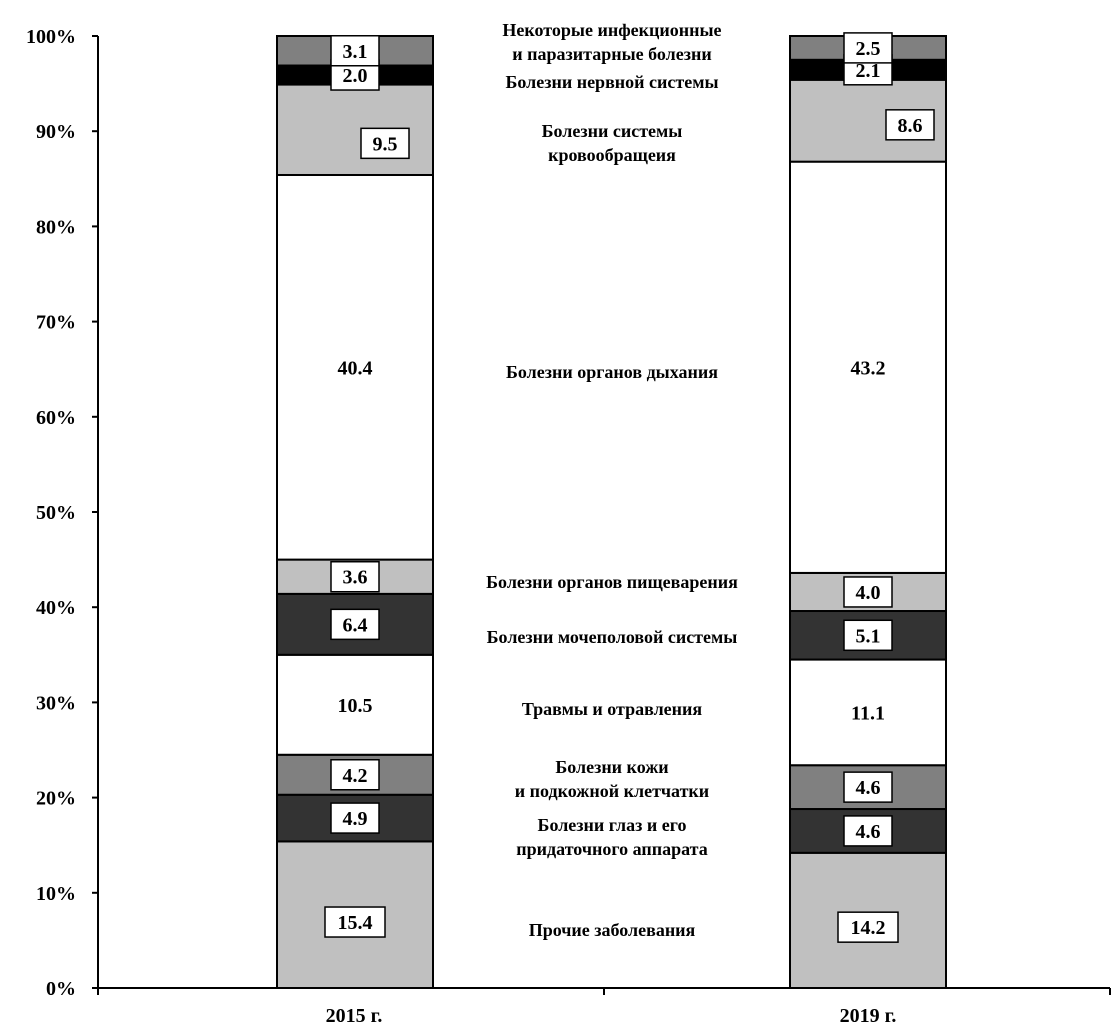  I want to click on x-category-label: 2019 г., so click(868, 1016).